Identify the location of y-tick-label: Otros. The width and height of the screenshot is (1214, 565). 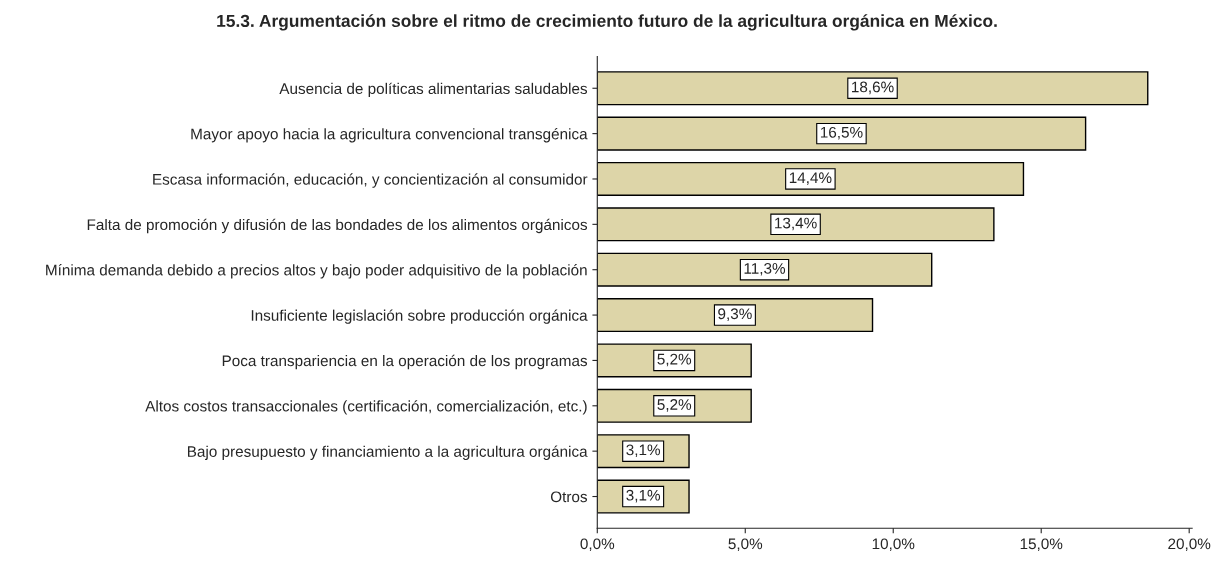
(569, 497).